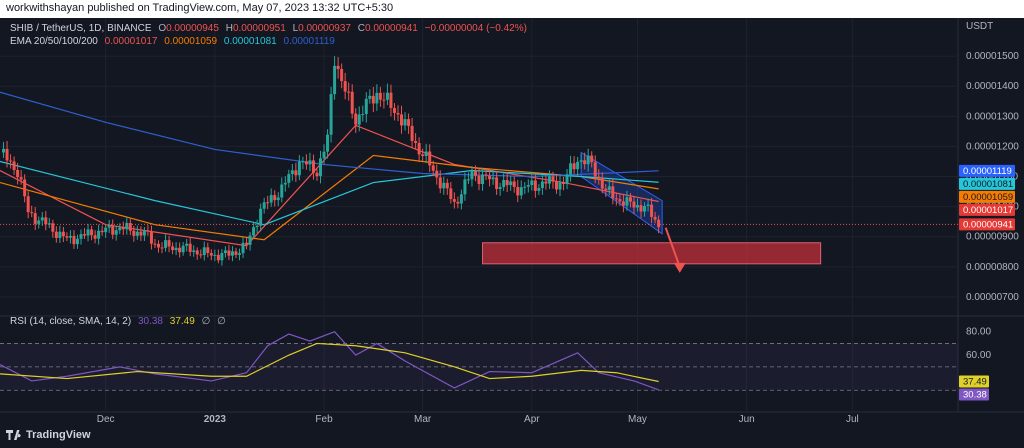 This screenshot has height=448, width=1024. I want to click on rsi-tick-label: 80.00, so click(978, 332).